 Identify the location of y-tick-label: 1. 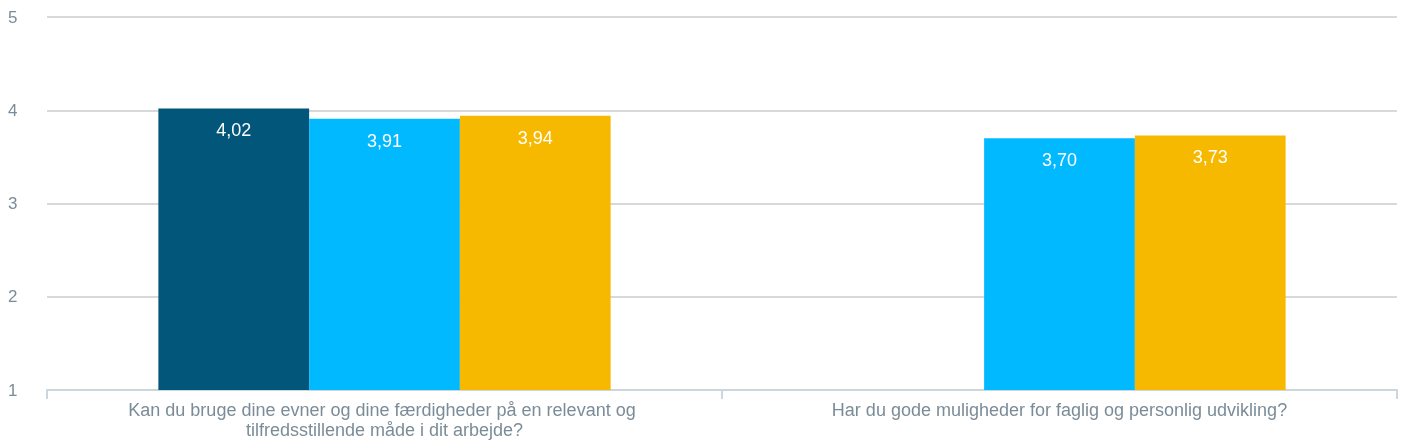
(13, 390).